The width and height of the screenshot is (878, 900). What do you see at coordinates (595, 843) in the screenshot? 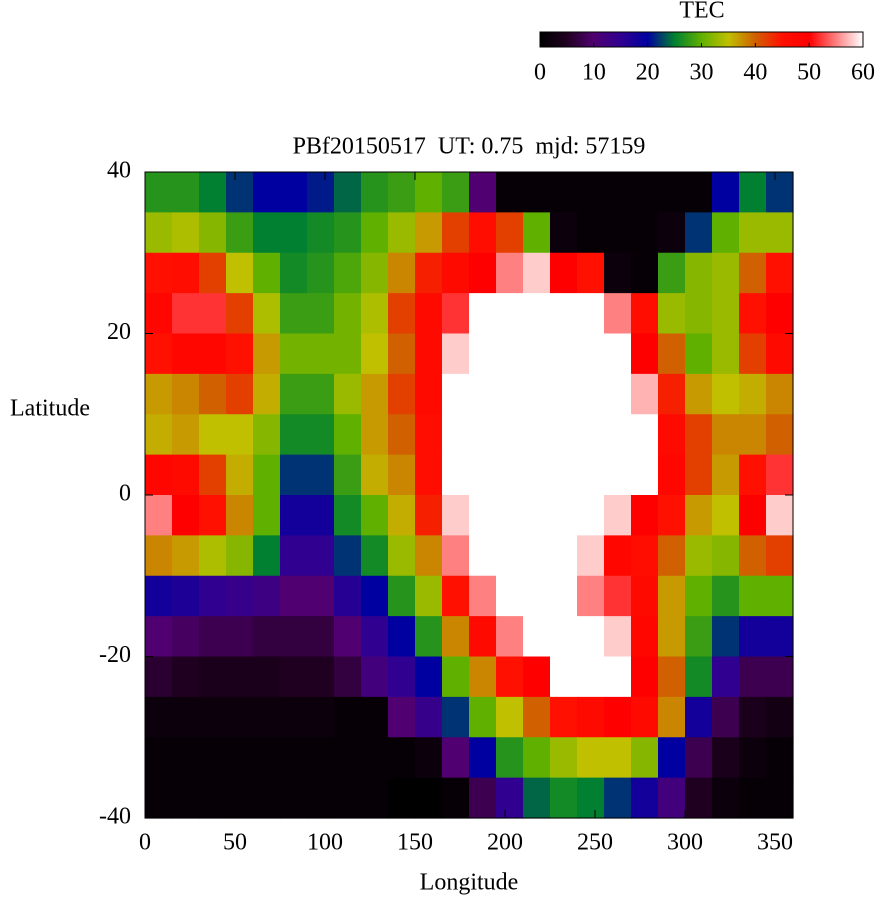
I see `x-tick-label: 250` at bounding box center [595, 843].